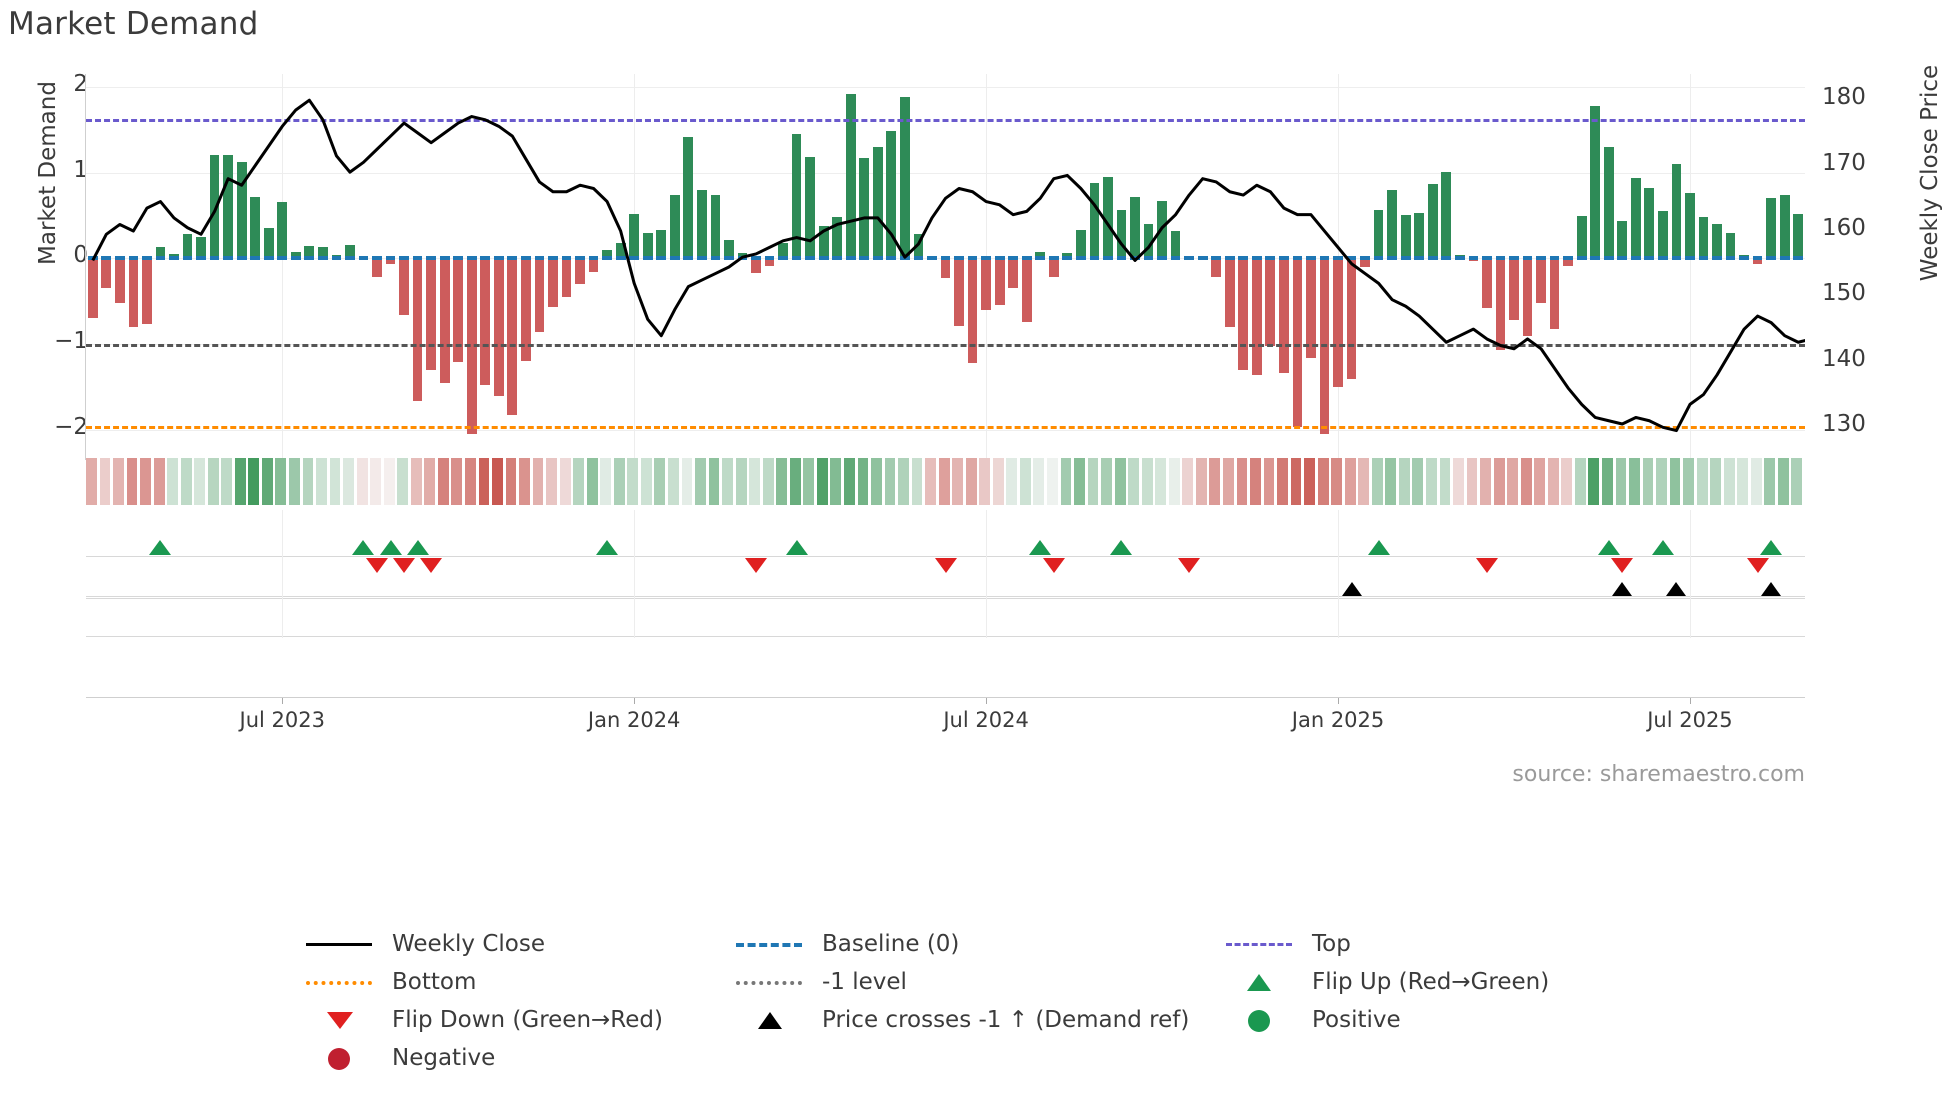 This screenshot has height=1102, width=1960. I want to click on legend-label: Top, so click(1331, 944).